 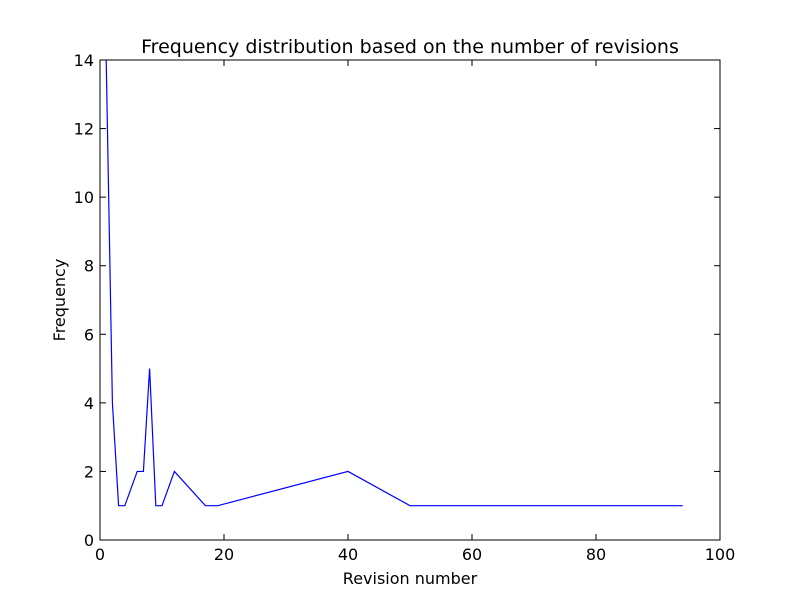 What do you see at coordinates (59, 300) in the screenshot?
I see `y-axis-label: Frequency` at bounding box center [59, 300].